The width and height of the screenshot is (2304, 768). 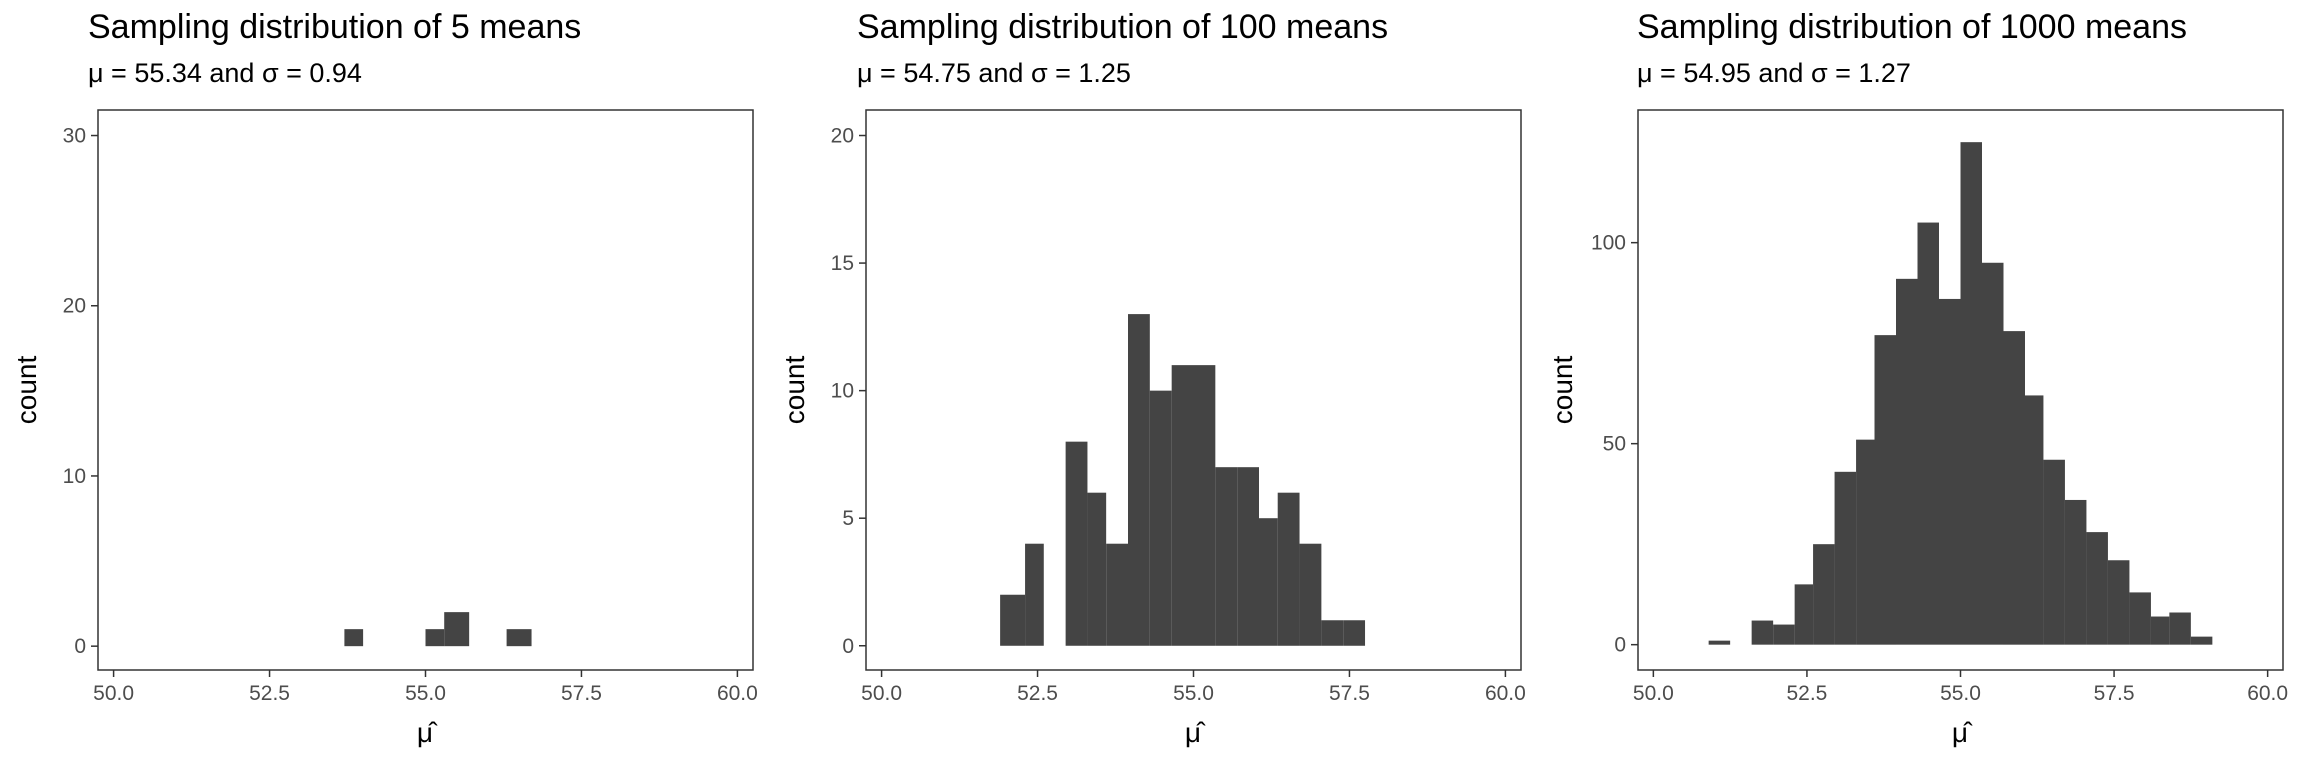 I want to click on panel-title: Sampling distribution of 5 means, so click(x=334, y=27).